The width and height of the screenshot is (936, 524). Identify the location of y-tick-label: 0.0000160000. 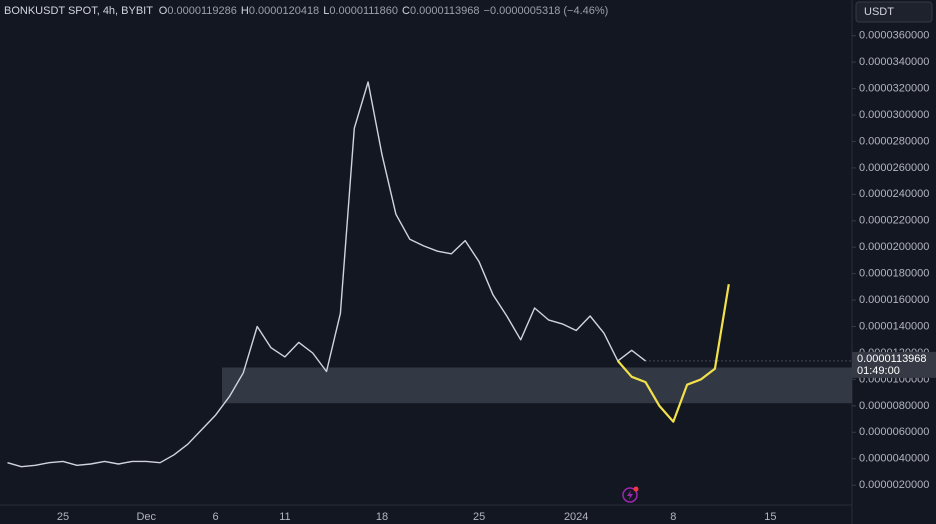
(894, 300).